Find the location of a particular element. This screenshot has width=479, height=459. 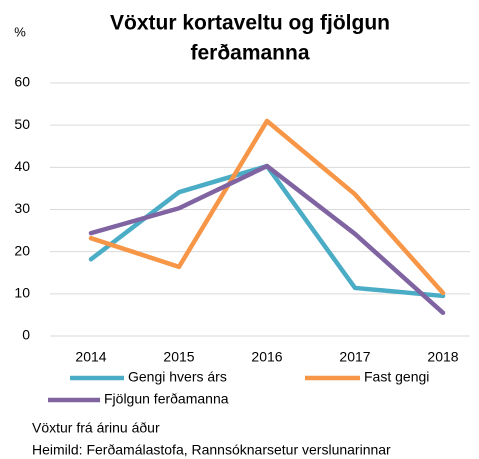

x-tick-label: 2015 is located at coordinates (178, 357).